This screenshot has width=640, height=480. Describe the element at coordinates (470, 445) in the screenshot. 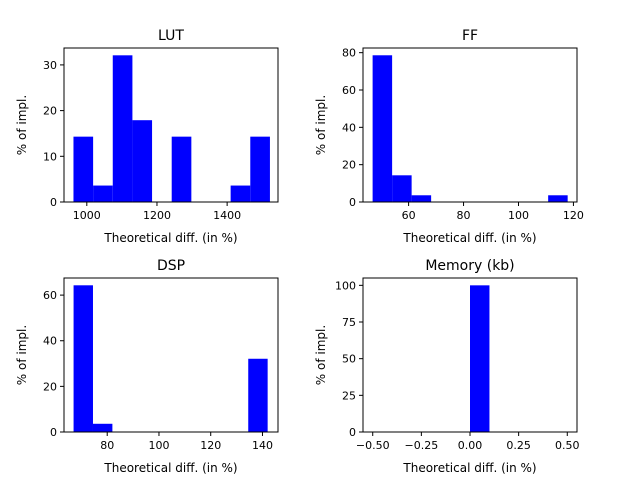

I see `x-tick-label: 0.00` at that location.